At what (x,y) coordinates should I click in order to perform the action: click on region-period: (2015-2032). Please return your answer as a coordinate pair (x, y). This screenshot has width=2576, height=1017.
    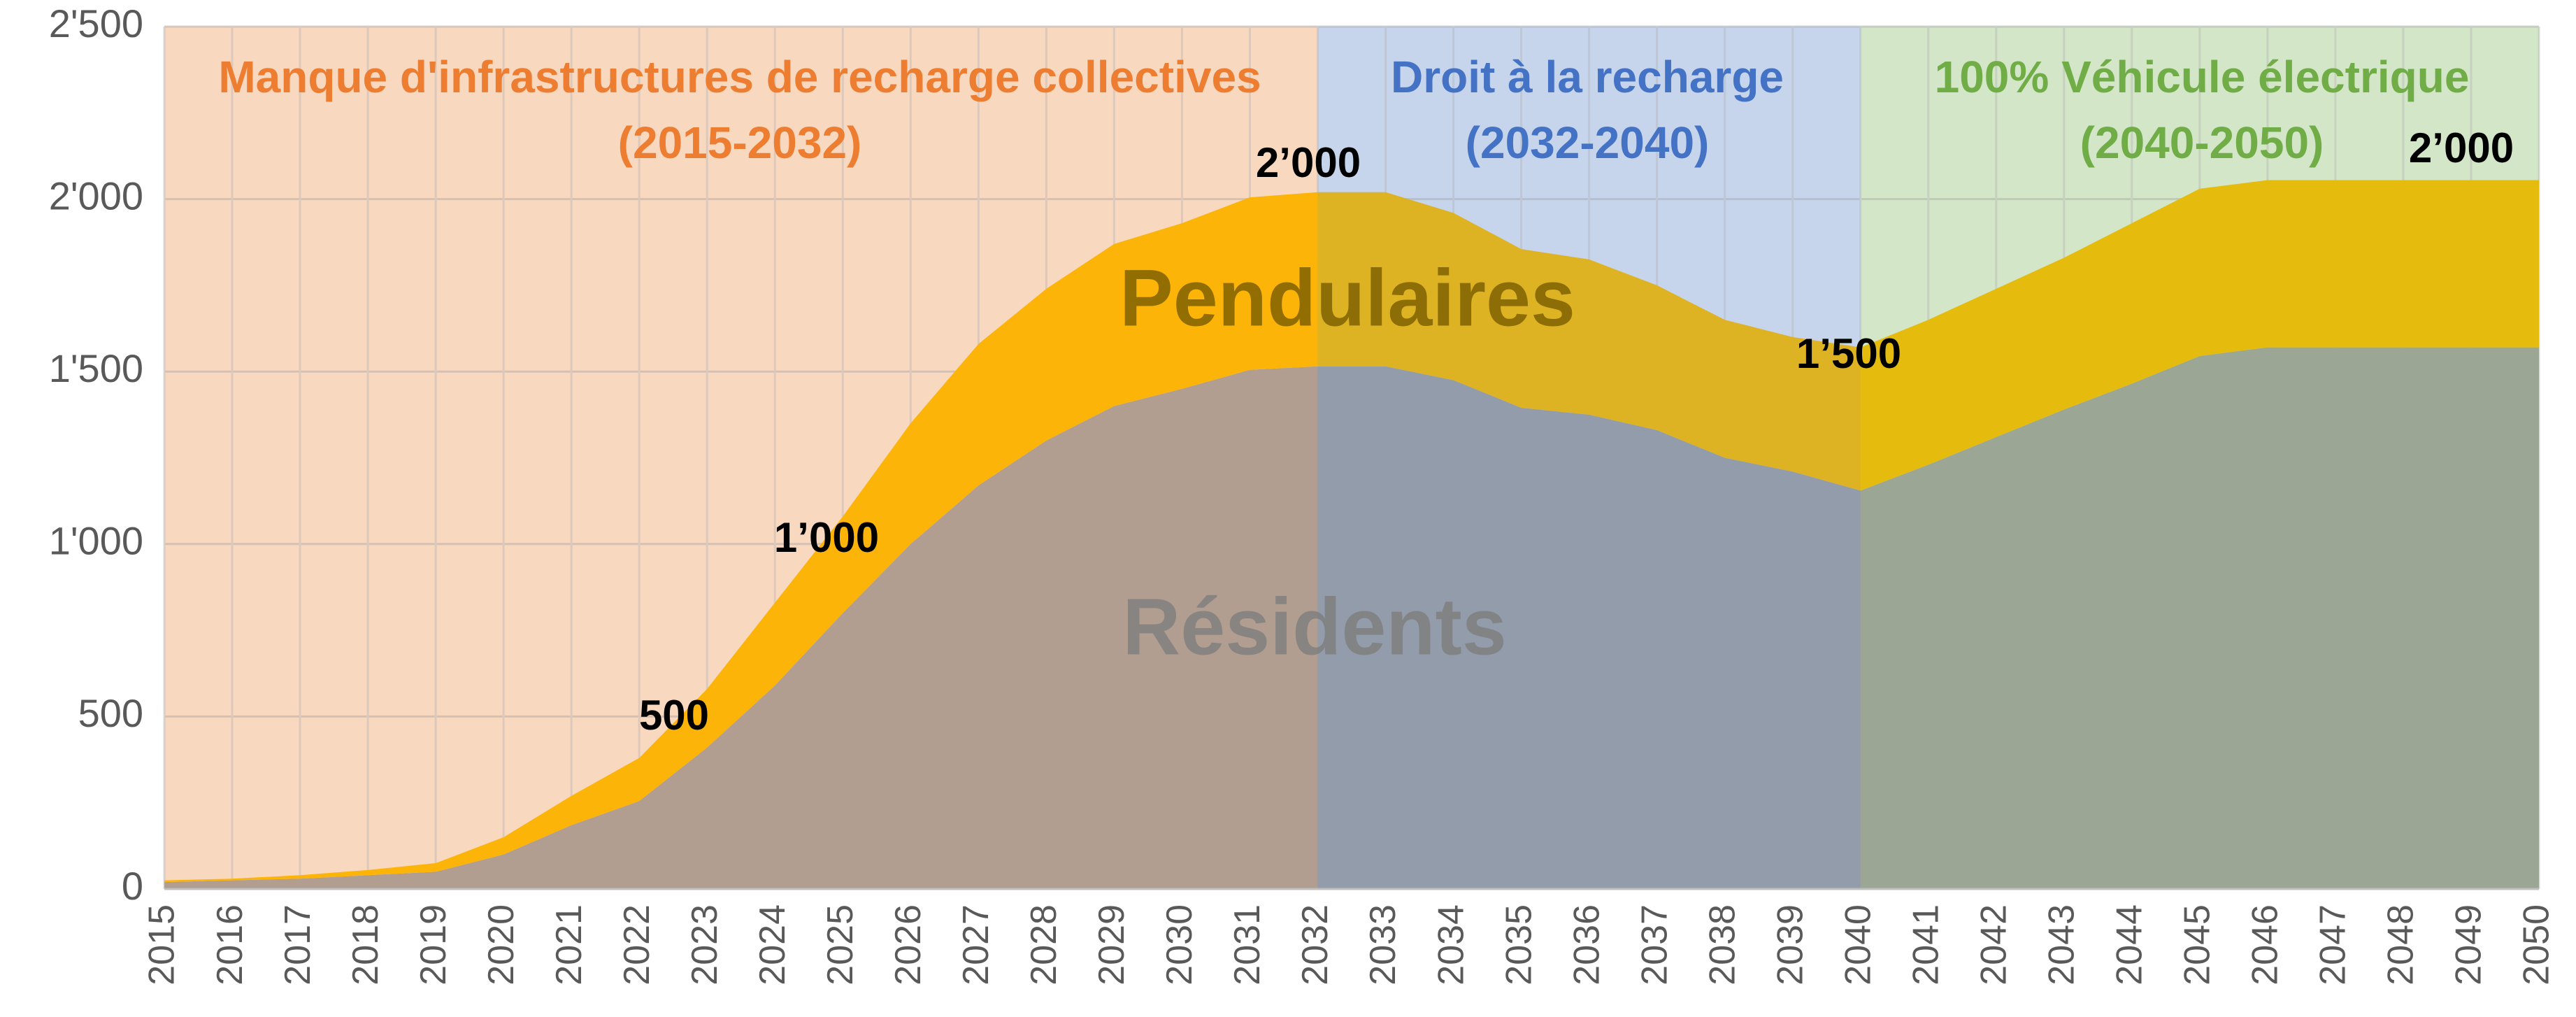
    Looking at the image, I should click on (740, 143).